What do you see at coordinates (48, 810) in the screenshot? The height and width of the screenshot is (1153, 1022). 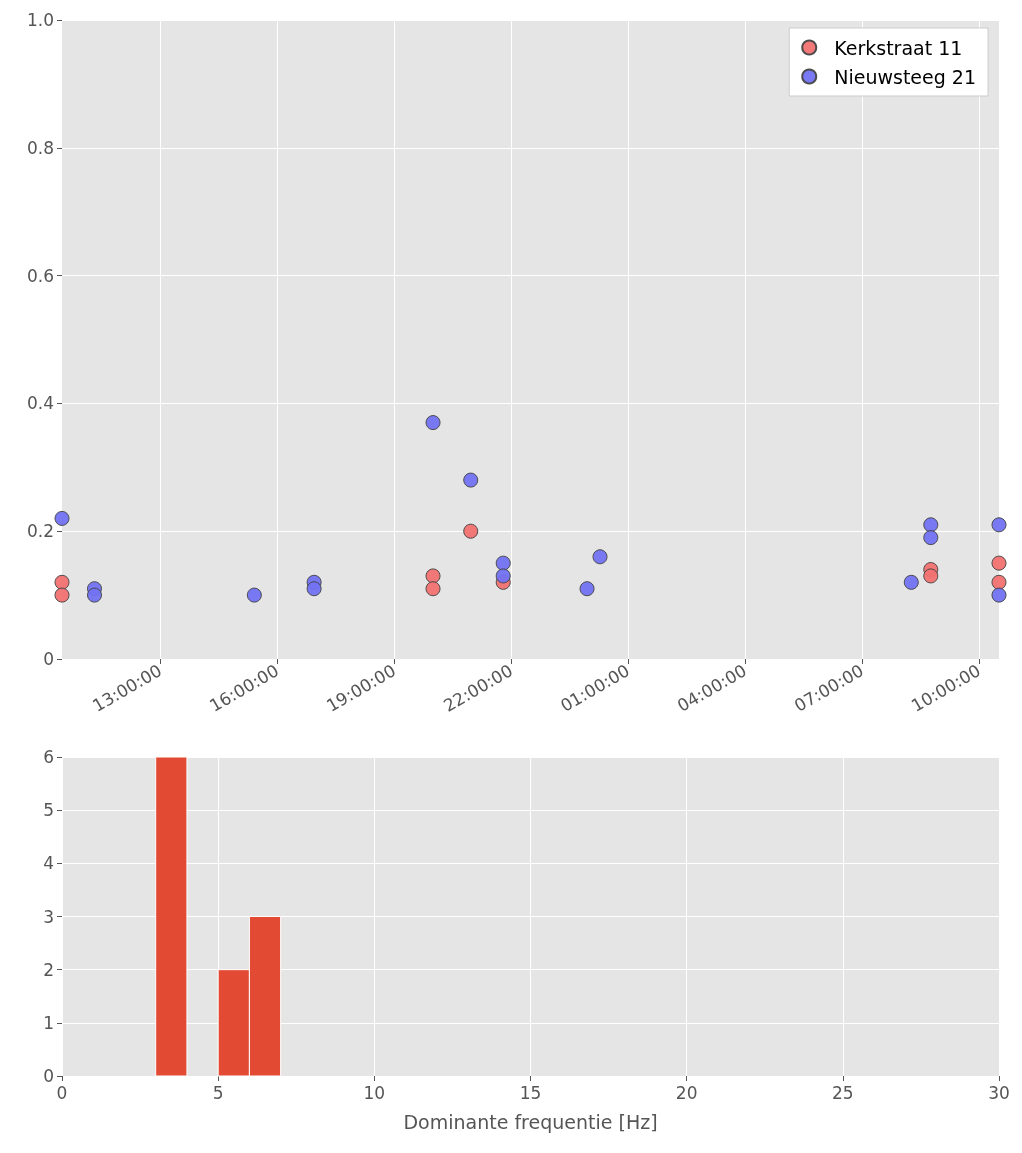 I see `y-tick-label: 5` at bounding box center [48, 810].